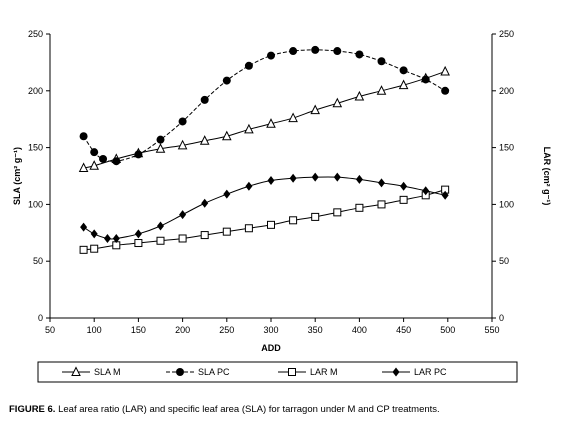  Describe the element at coordinates (447, 330) in the screenshot. I see `x-tick-label: 500` at that location.